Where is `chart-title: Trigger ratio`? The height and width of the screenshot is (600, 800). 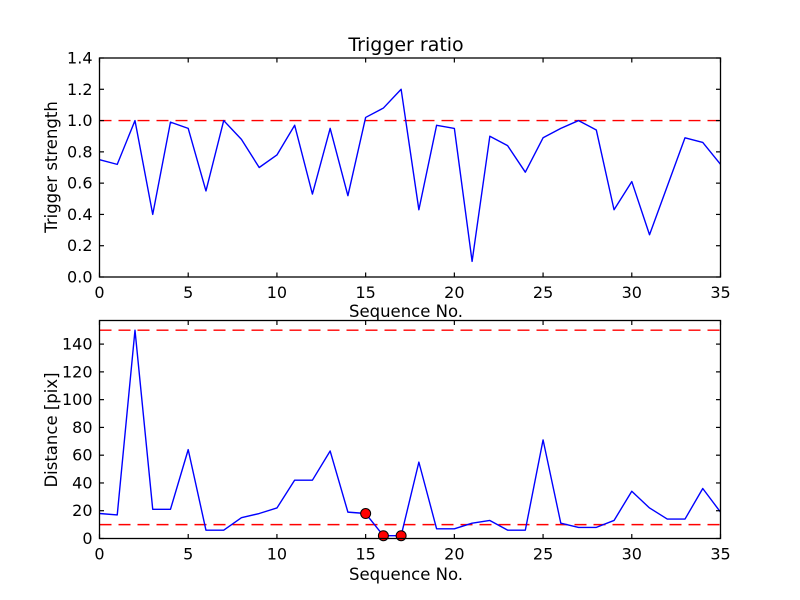
chart-title: Trigger ratio is located at coordinates (406, 45).